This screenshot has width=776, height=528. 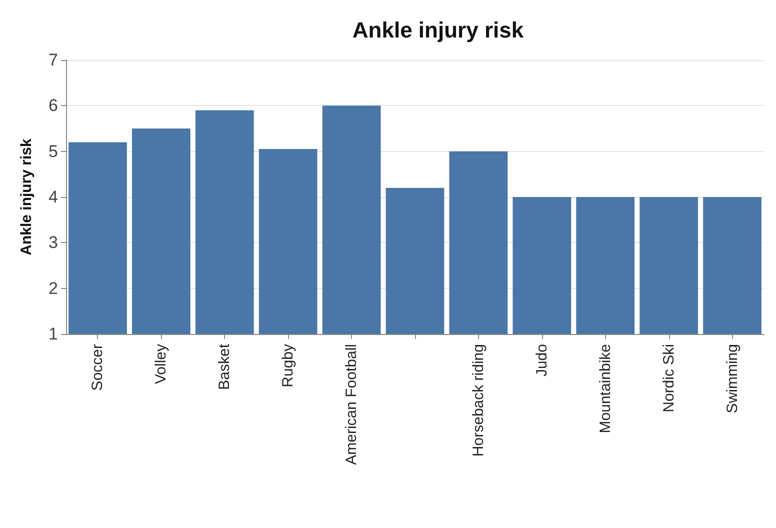 I want to click on x-tick-label: Nordic Ski, so click(x=669, y=378).